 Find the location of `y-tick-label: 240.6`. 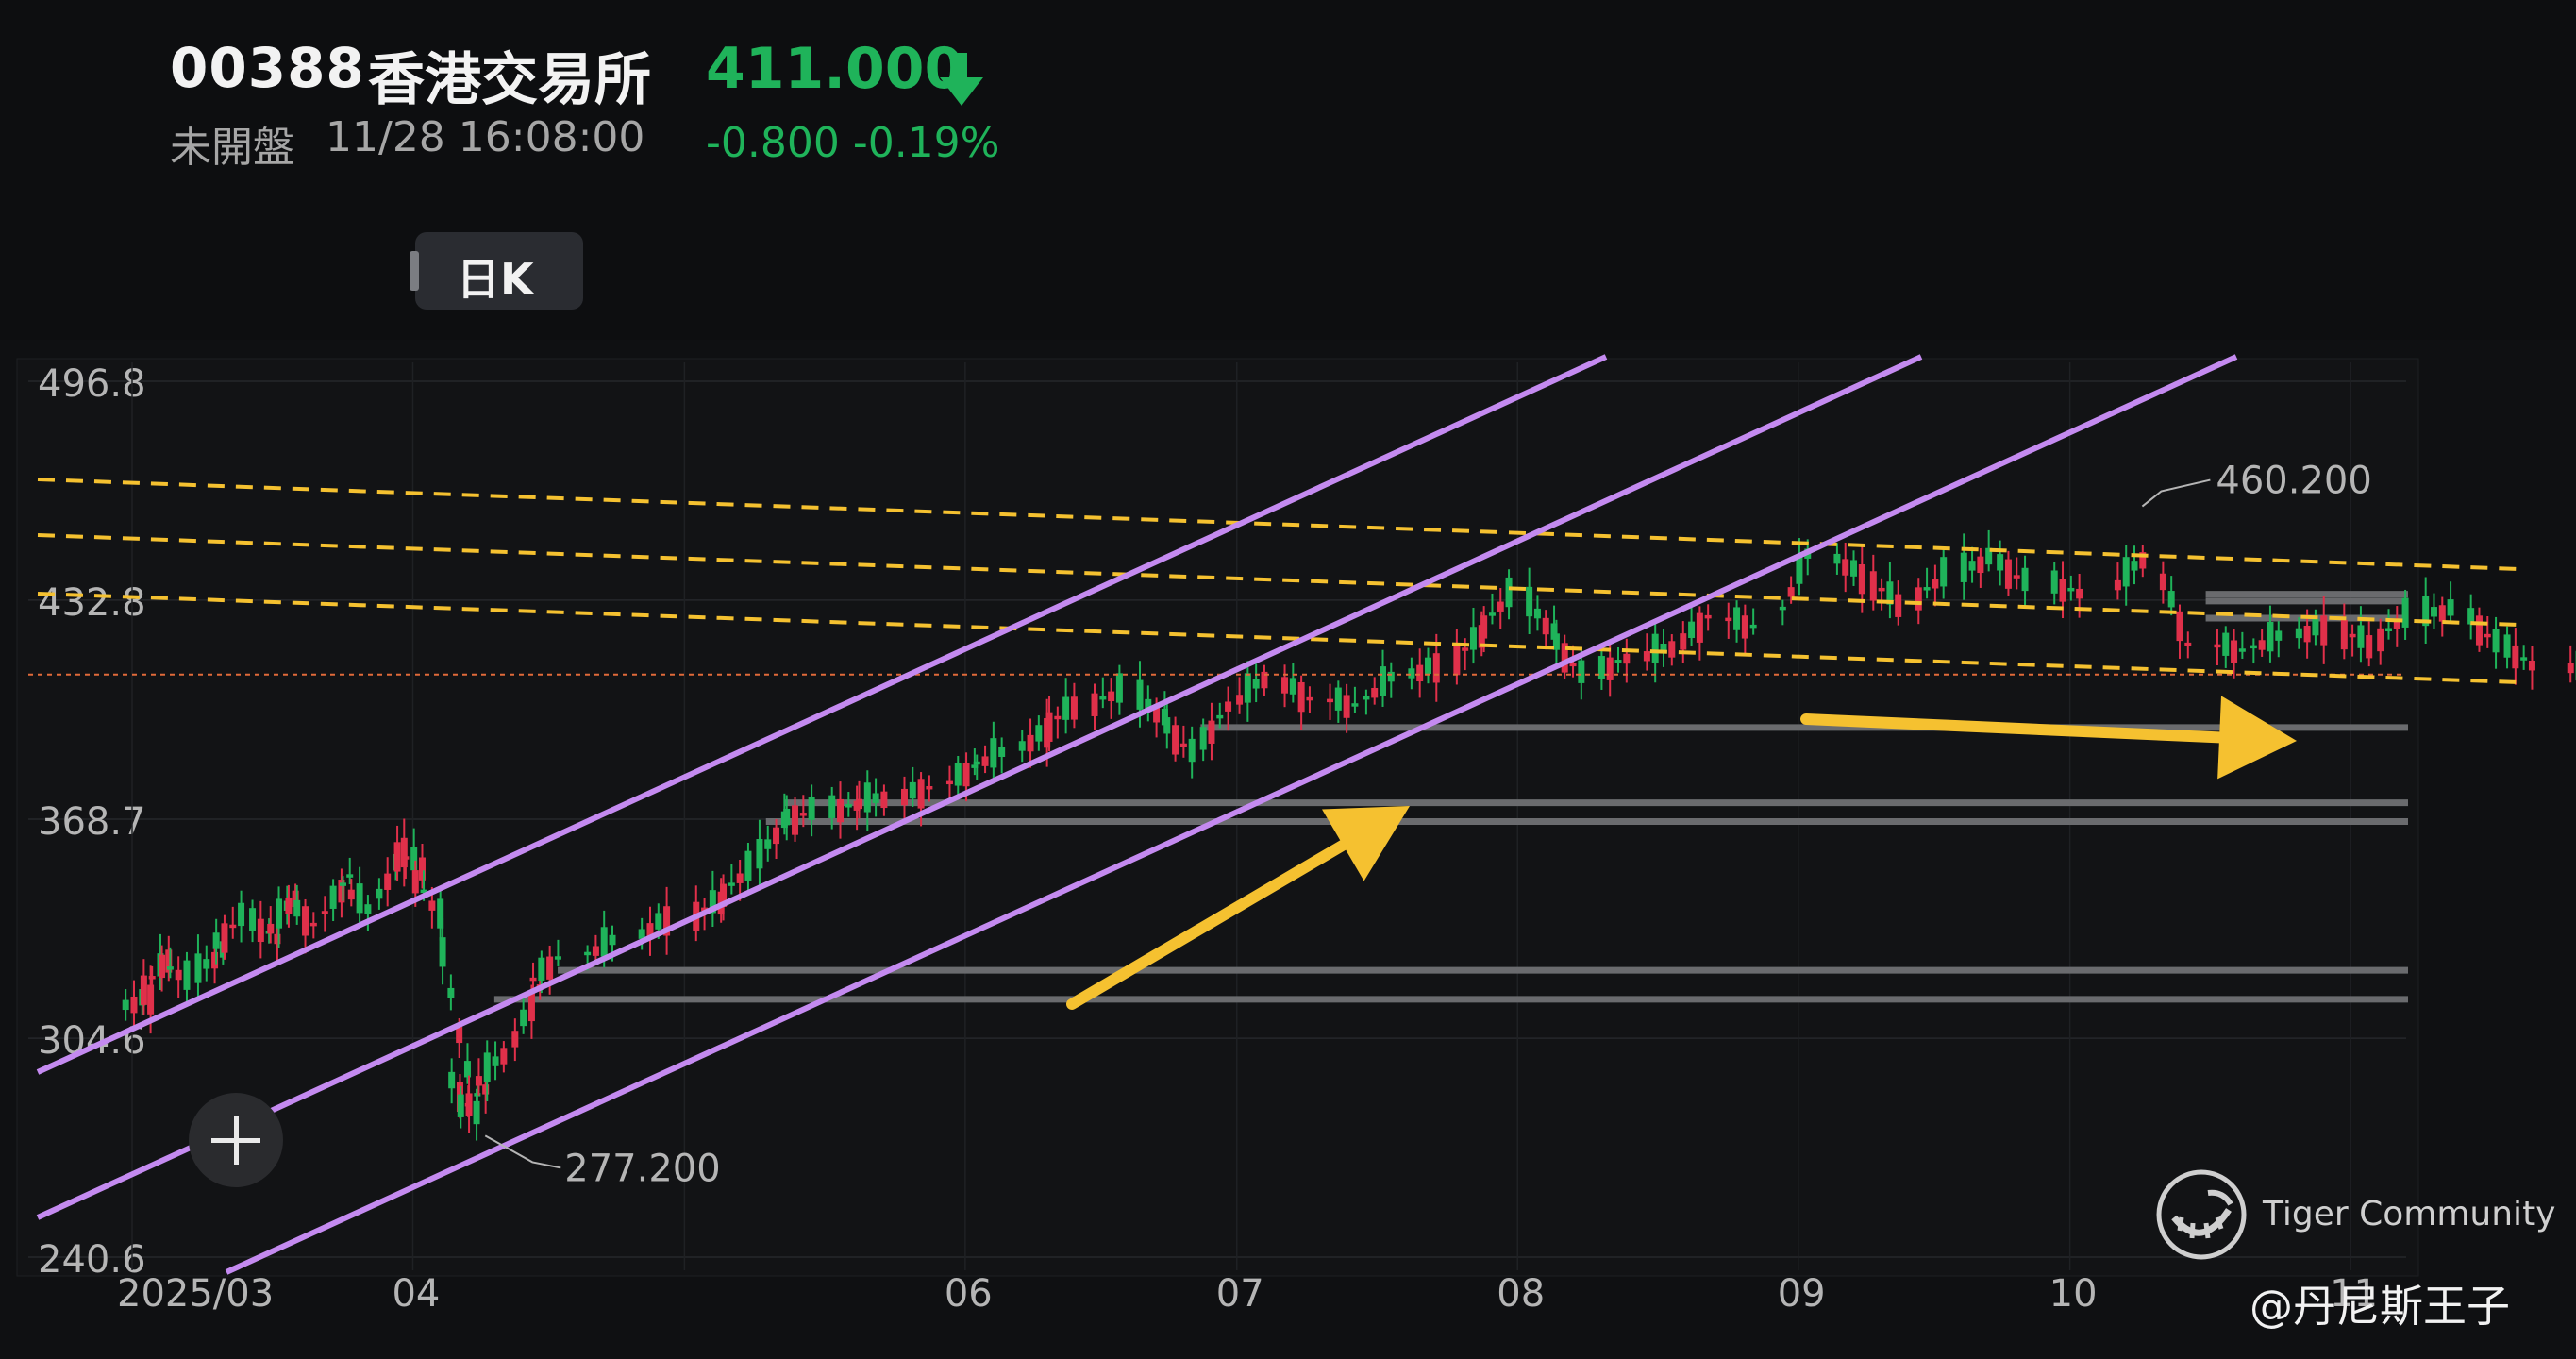

y-tick-label: 240.6 is located at coordinates (92, 1260).